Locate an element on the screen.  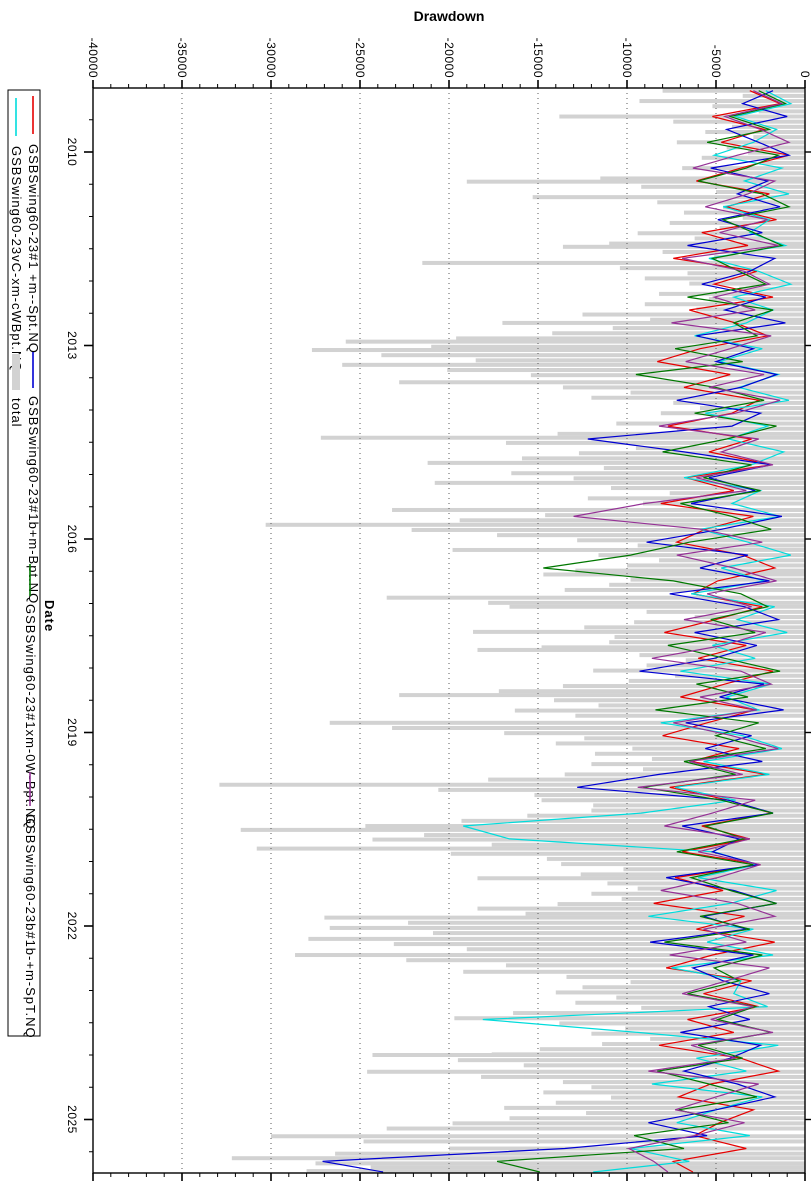
value-tick-label: -10000 is located at coordinates (627, 58).